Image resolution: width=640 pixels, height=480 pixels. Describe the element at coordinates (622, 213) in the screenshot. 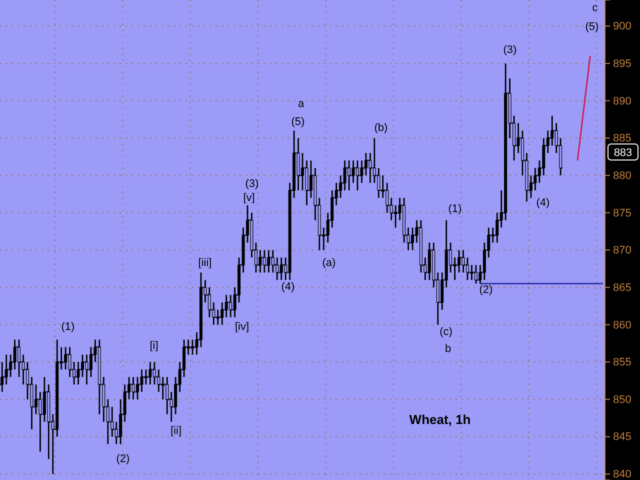

I see `y-tick-label: 875` at that location.